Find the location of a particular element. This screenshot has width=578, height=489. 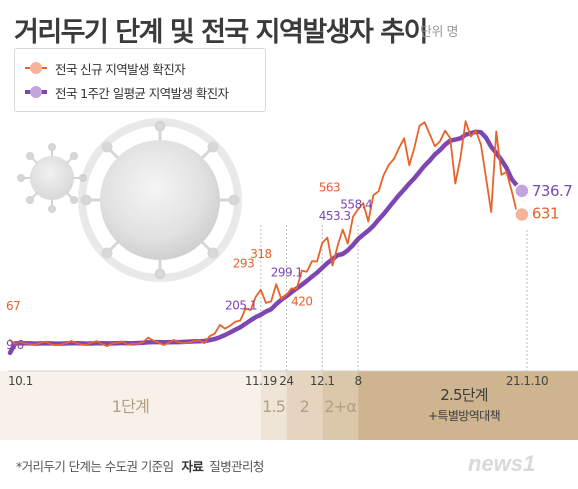

x-tick-labels: 10.1 11.19 24 12.1 8 21.1.10 is located at coordinates (278, 381).